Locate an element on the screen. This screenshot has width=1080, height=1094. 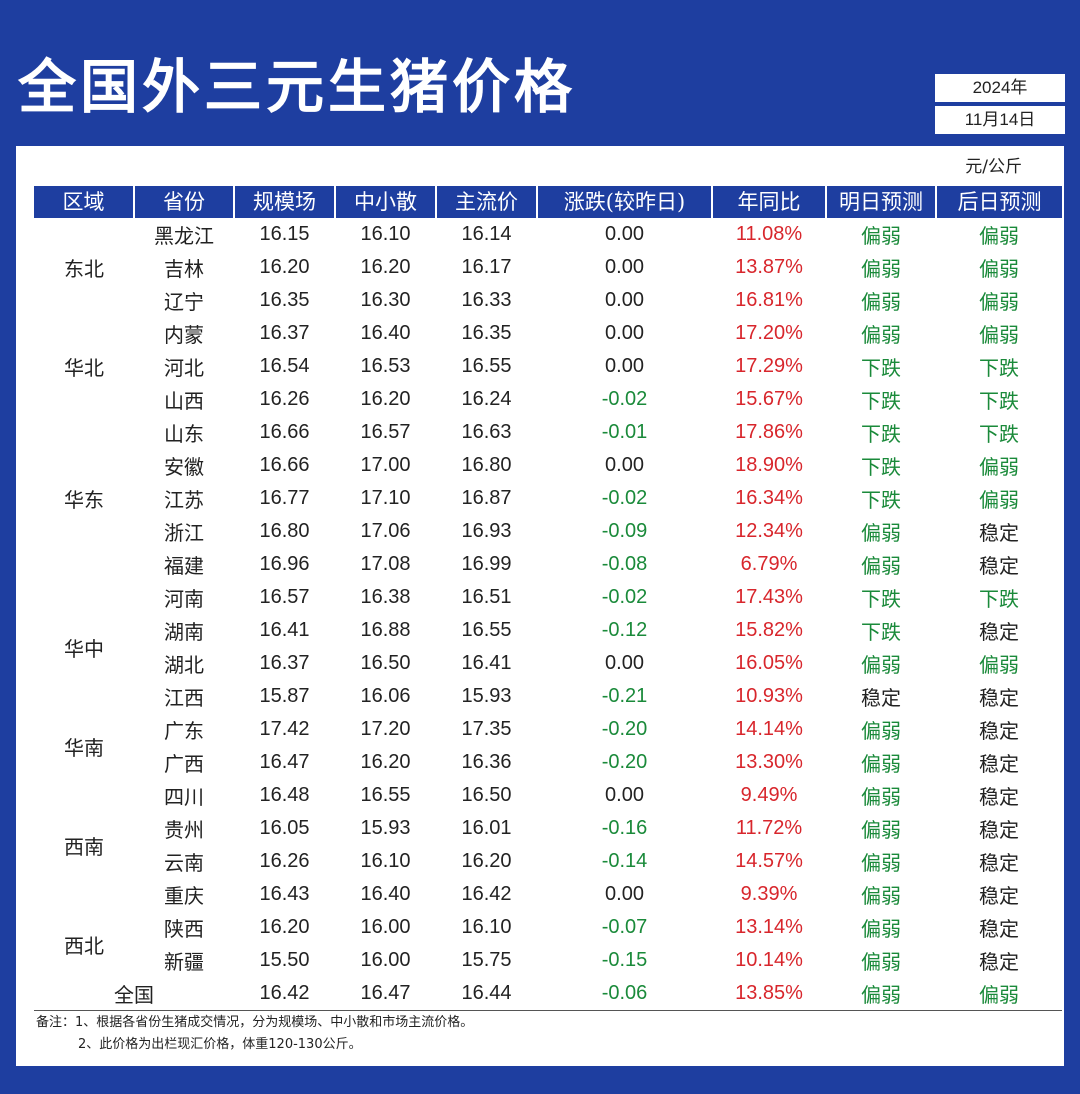
yoy-cell: 15.67% is located at coordinates (769, 399).